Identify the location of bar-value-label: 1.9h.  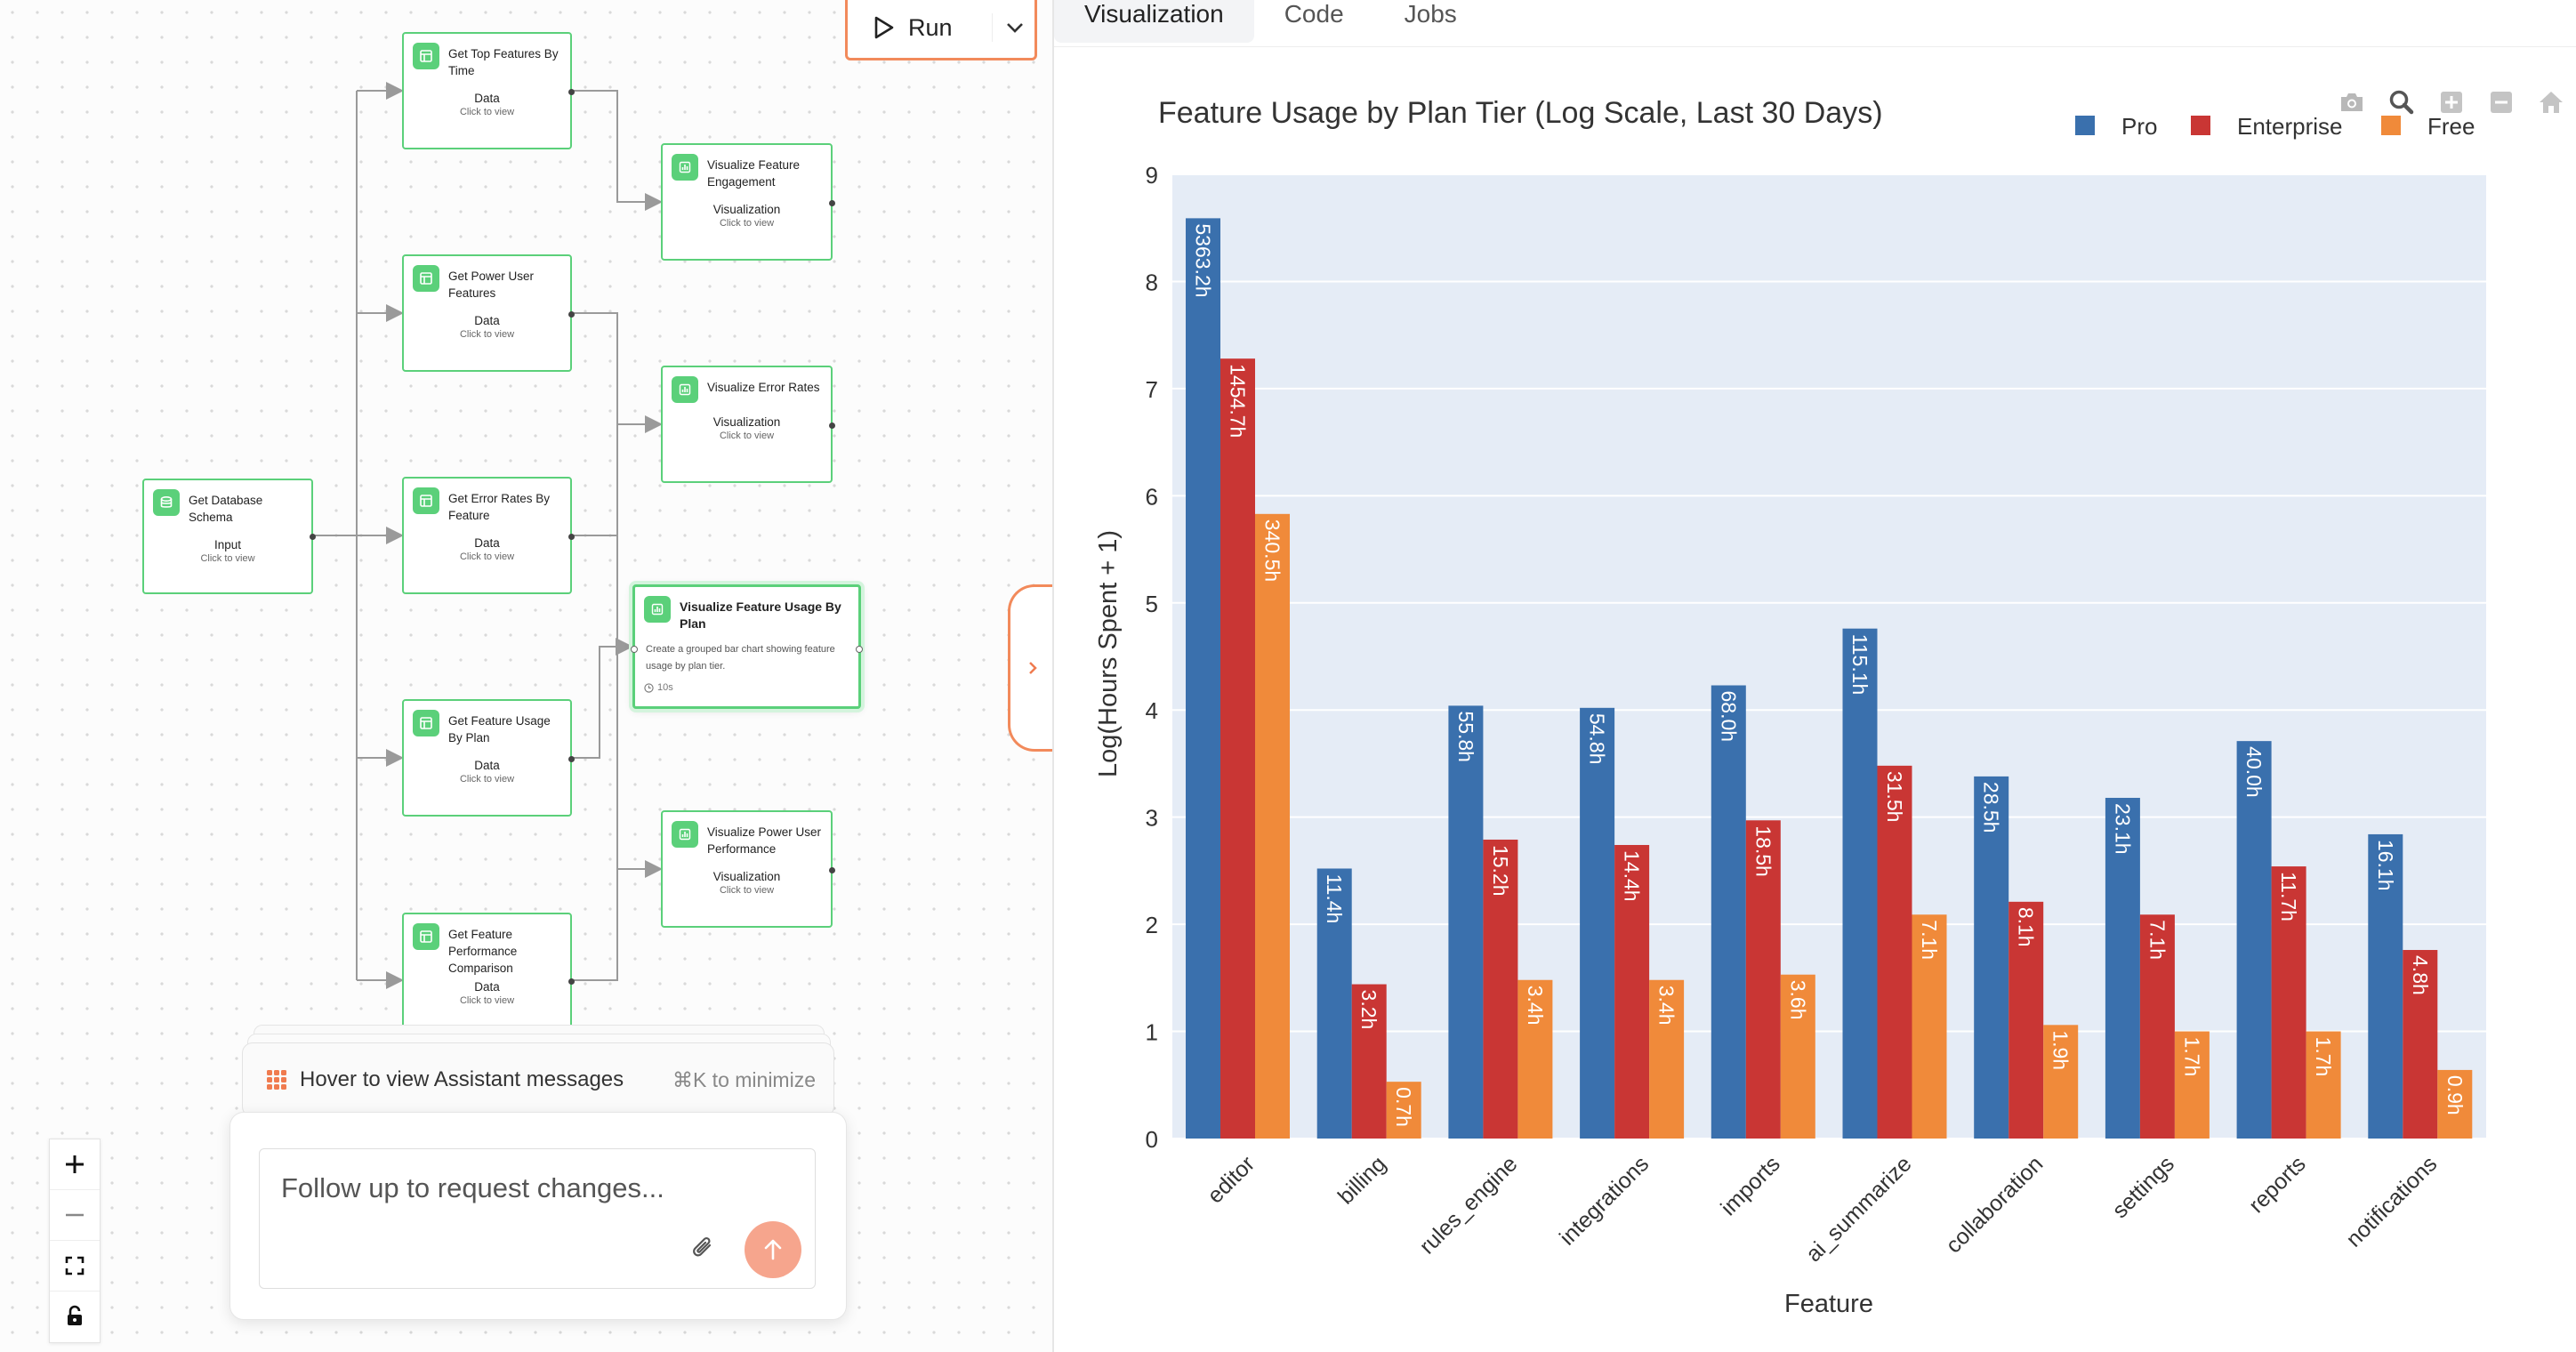
(2061, 1050).